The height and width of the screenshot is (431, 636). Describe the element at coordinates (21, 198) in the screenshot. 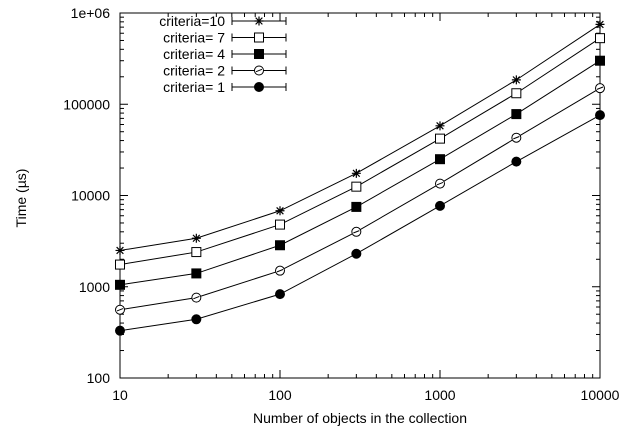

I see `y-axis-title: Time (µs)` at that location.